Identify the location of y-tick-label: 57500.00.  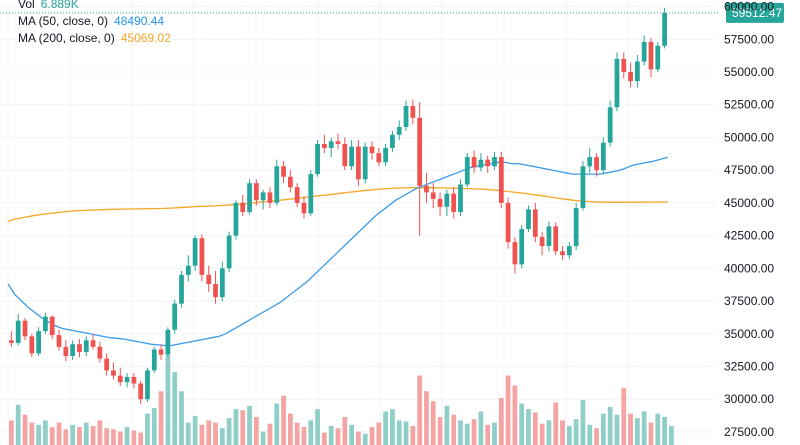
(749, 39).